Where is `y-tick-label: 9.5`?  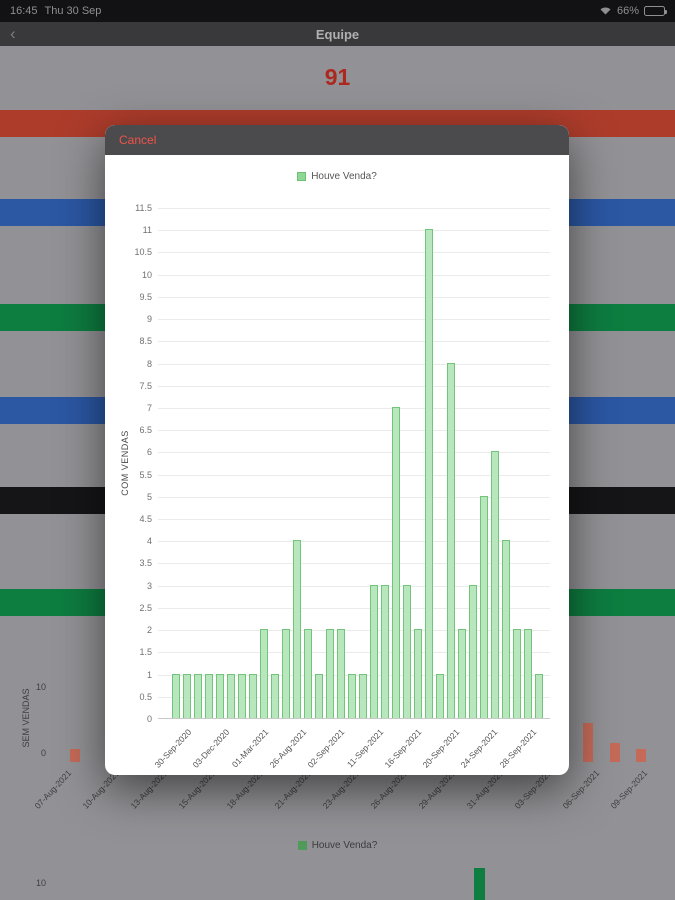
y-tick-label: 9.5 is located at coordinates (145, 296).